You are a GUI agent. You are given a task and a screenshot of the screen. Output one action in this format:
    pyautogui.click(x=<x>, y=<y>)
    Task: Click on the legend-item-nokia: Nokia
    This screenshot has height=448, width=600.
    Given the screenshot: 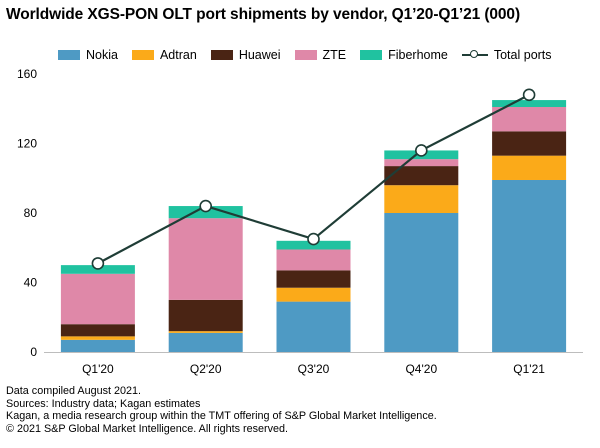 What is the action you would take?
    pyautogui.click(x=88, y=55)
    